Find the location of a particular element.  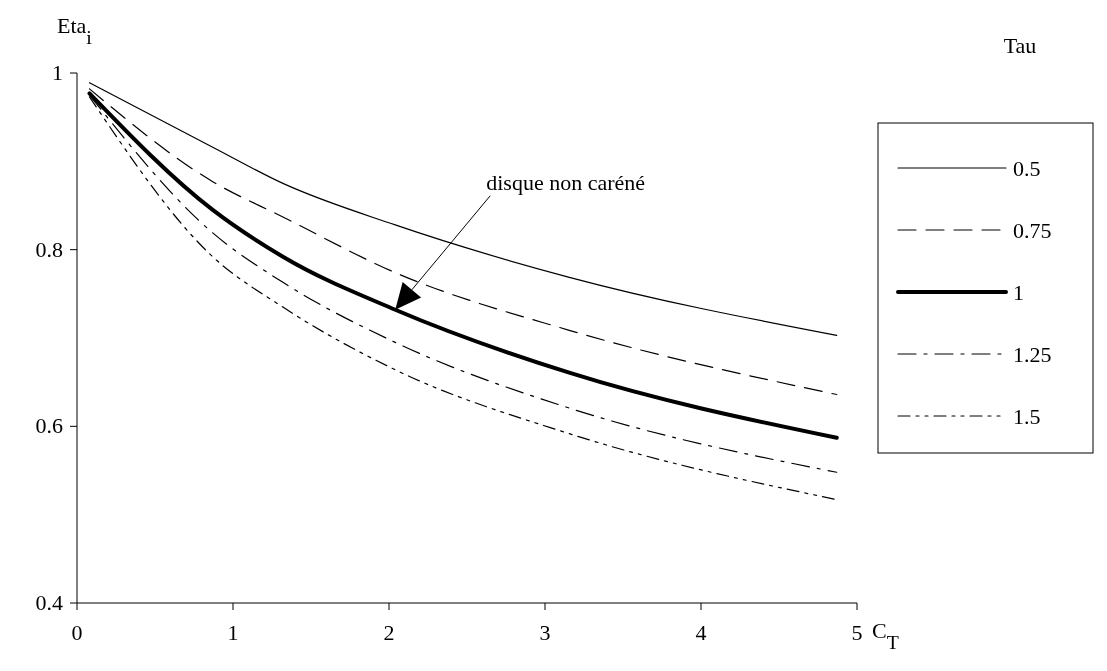

x-tick-label: 4 is located at coordinates (701, 632).